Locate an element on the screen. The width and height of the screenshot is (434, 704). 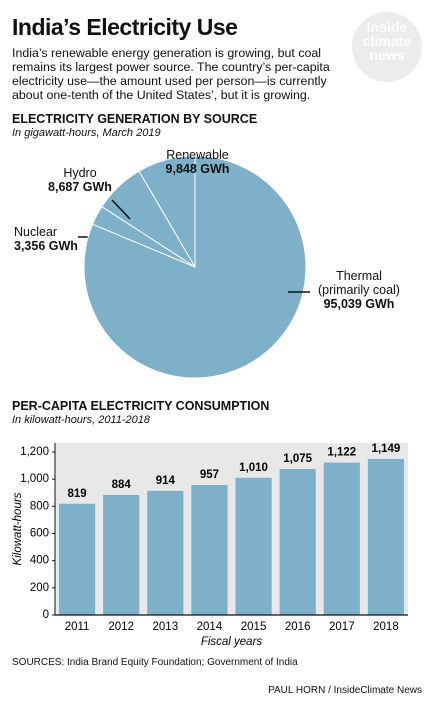
value-label: 1,075 is located at coordinates (297, 459).